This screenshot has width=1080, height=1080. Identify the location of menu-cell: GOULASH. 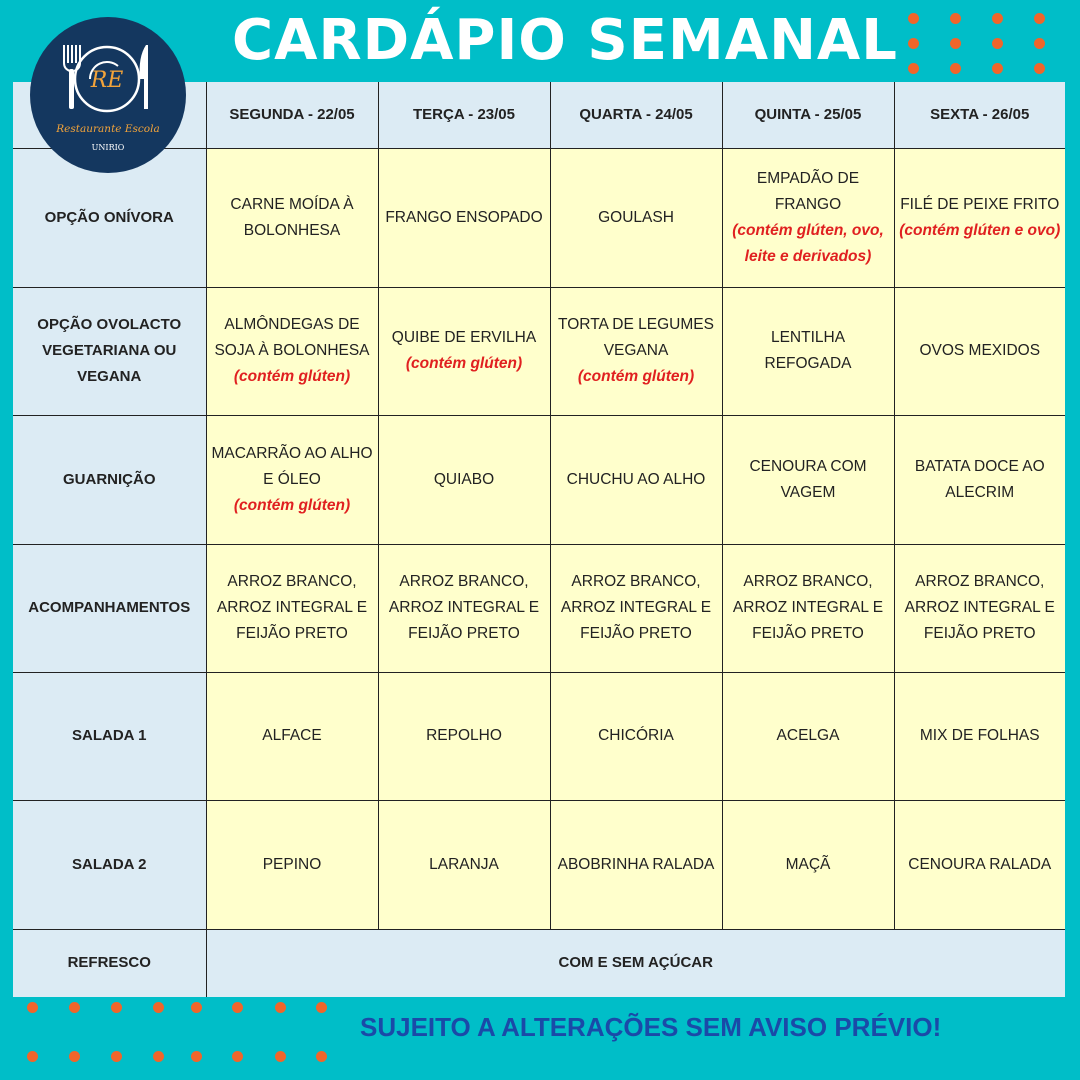
(636, 217).